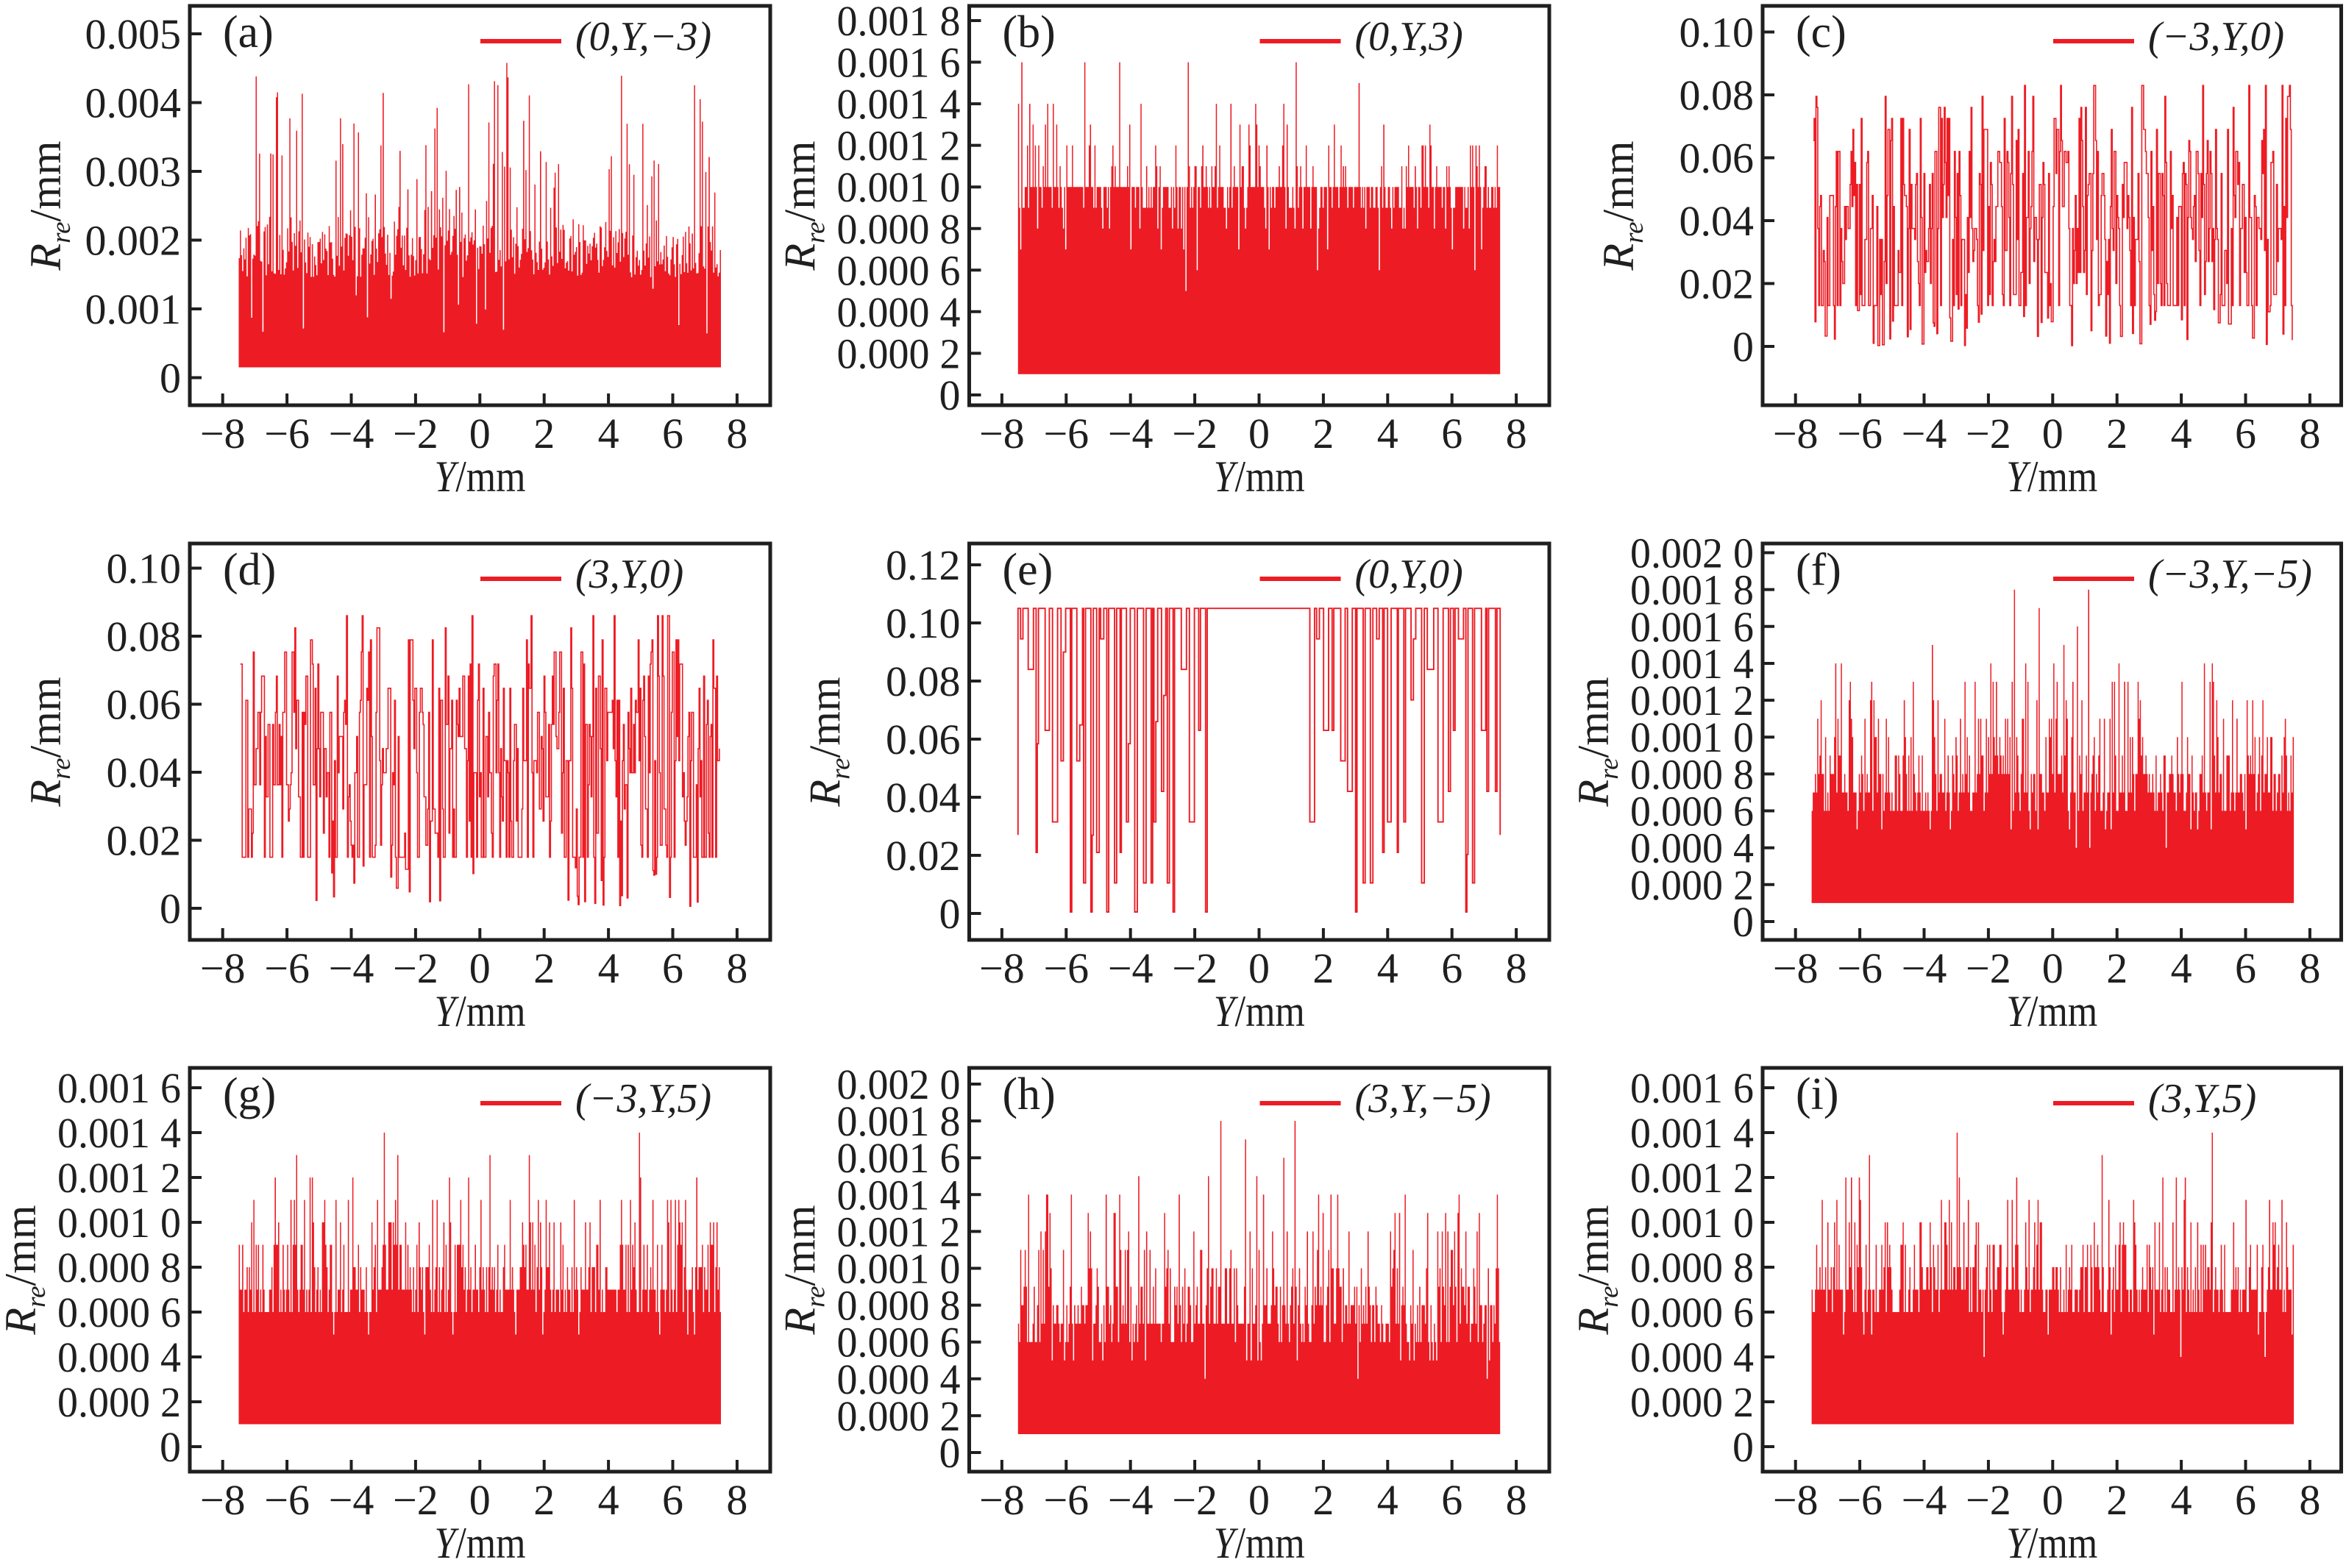 Image resolution: width=2346 pixels, height=1568 pixels. I want to click on svg-text: 0.001 6, so click(899, 63).